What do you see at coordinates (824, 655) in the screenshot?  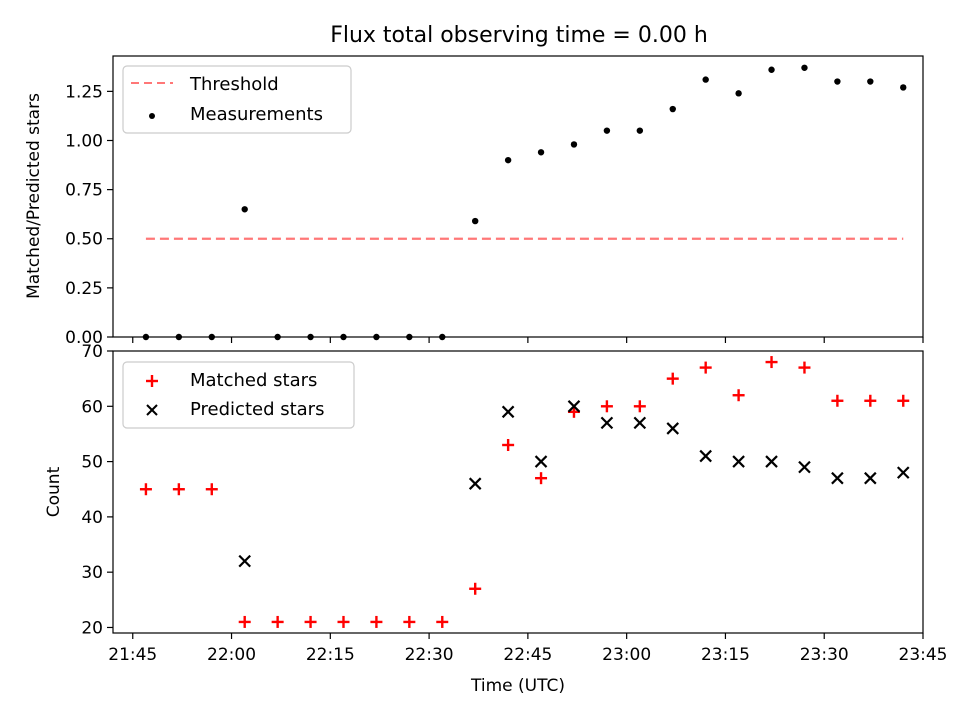 I see `bottom-xtick-label: 23:30` at bounding box center [824, 655].